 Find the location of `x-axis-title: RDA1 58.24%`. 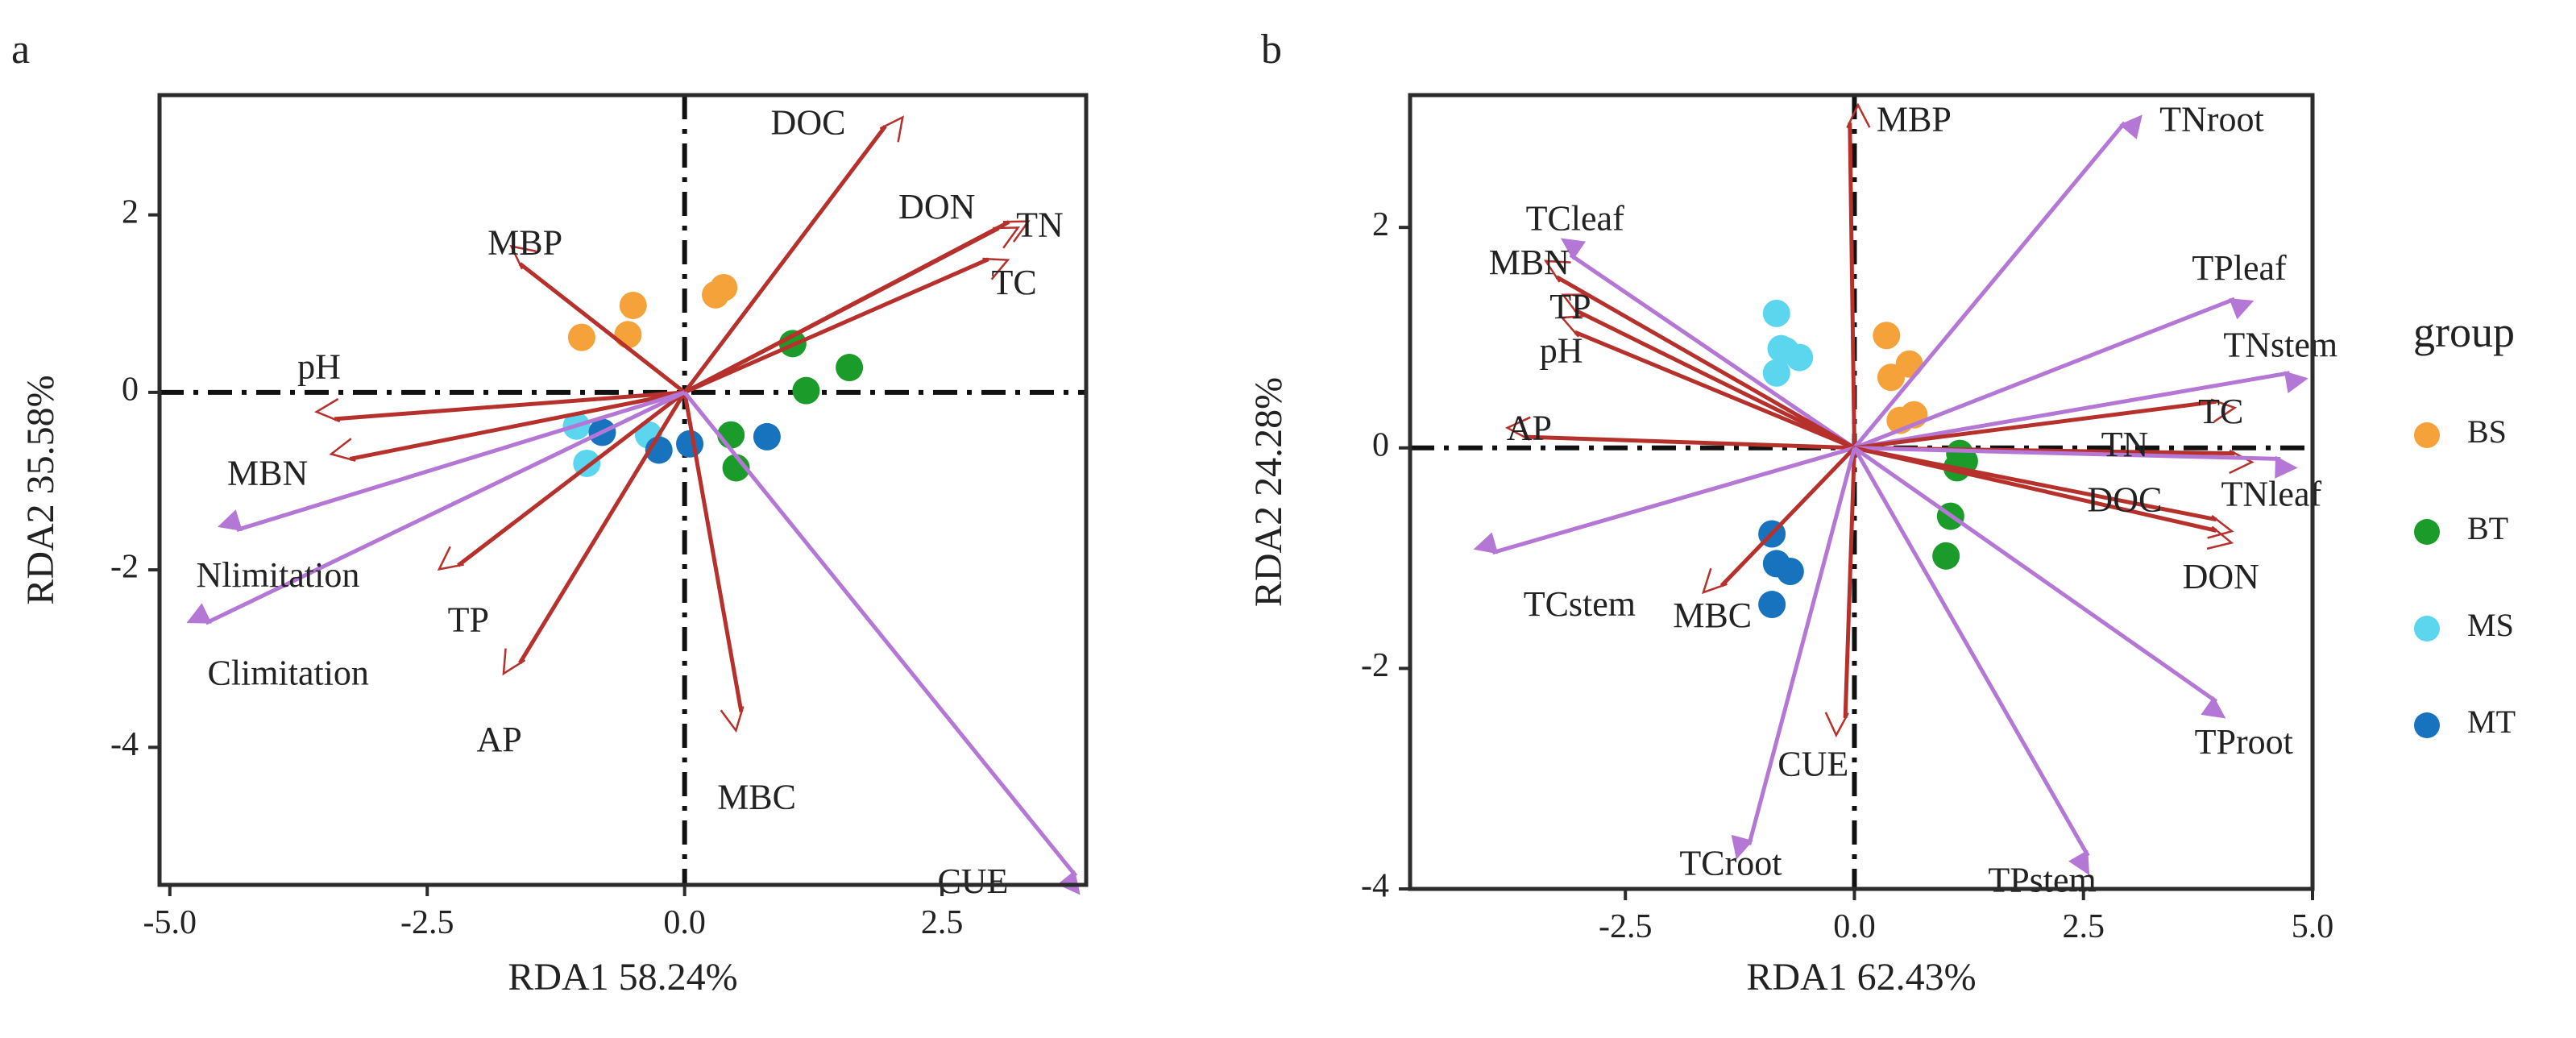

x-axis-title: RDA1 58.24% is located at coordinates (622, 977).